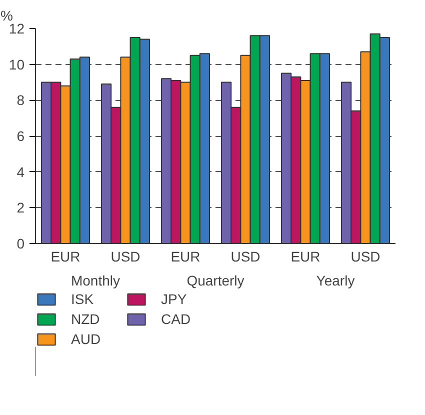  Describe the element at coordinates (20, 244) in the screenshot. I see `y-tick-label: 0` at that location.